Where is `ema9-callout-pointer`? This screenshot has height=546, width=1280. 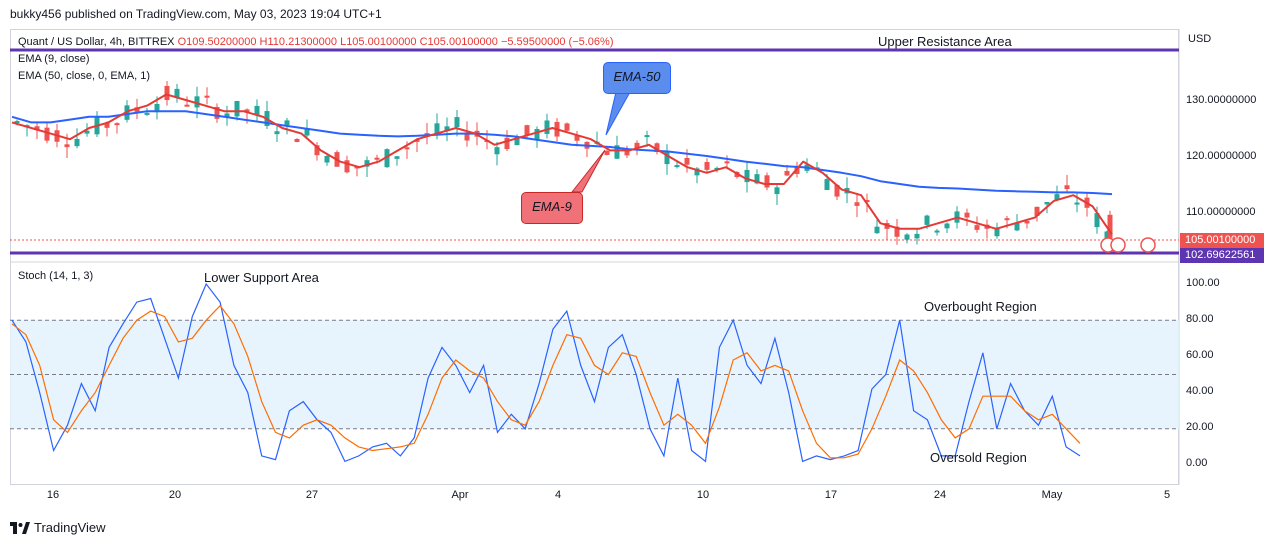
ema9-callout-pointer is located at coordinates (588, 171).